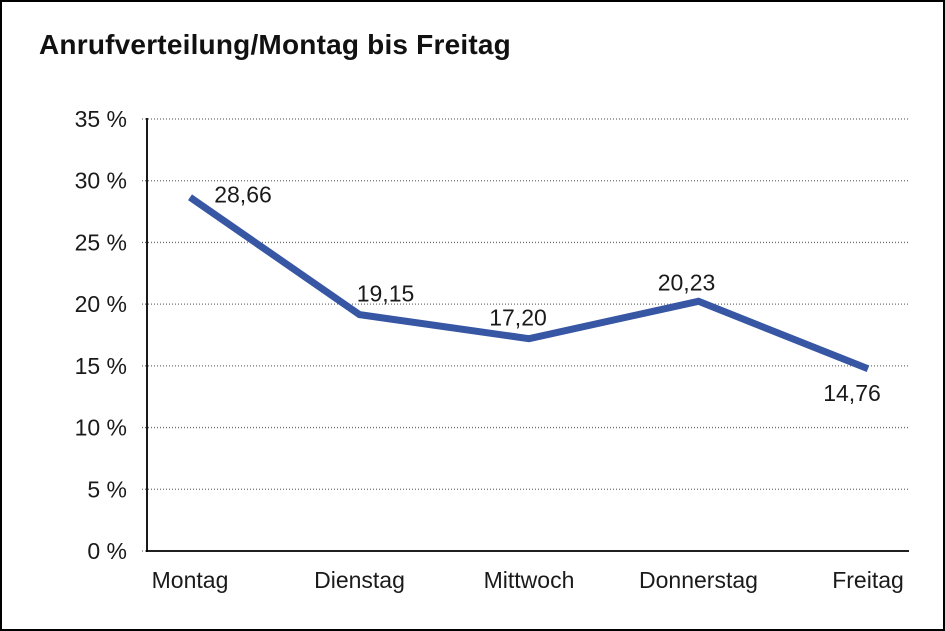 The image size is (945, 631). I want to click on y-tick-label: 15 %, so click(101, 366).